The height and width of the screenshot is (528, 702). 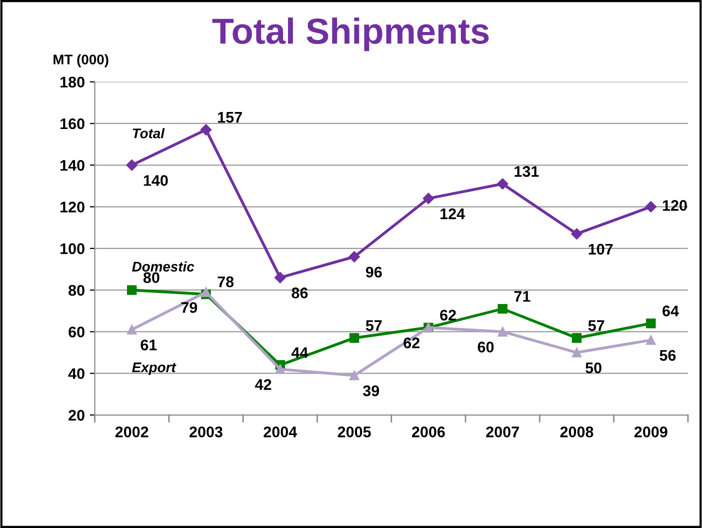 What do you see at coordinates (299, 352) in the screenshot?
I see `data-label: 44` at bounding box center [299, 352].